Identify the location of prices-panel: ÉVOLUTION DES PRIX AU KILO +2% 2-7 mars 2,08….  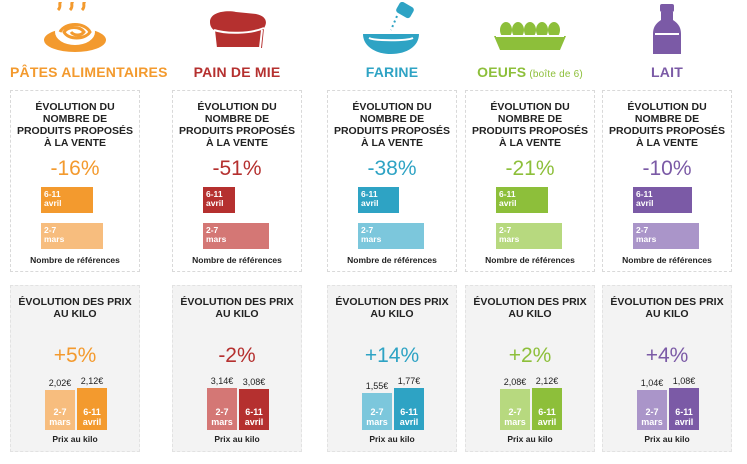
(530, 368).